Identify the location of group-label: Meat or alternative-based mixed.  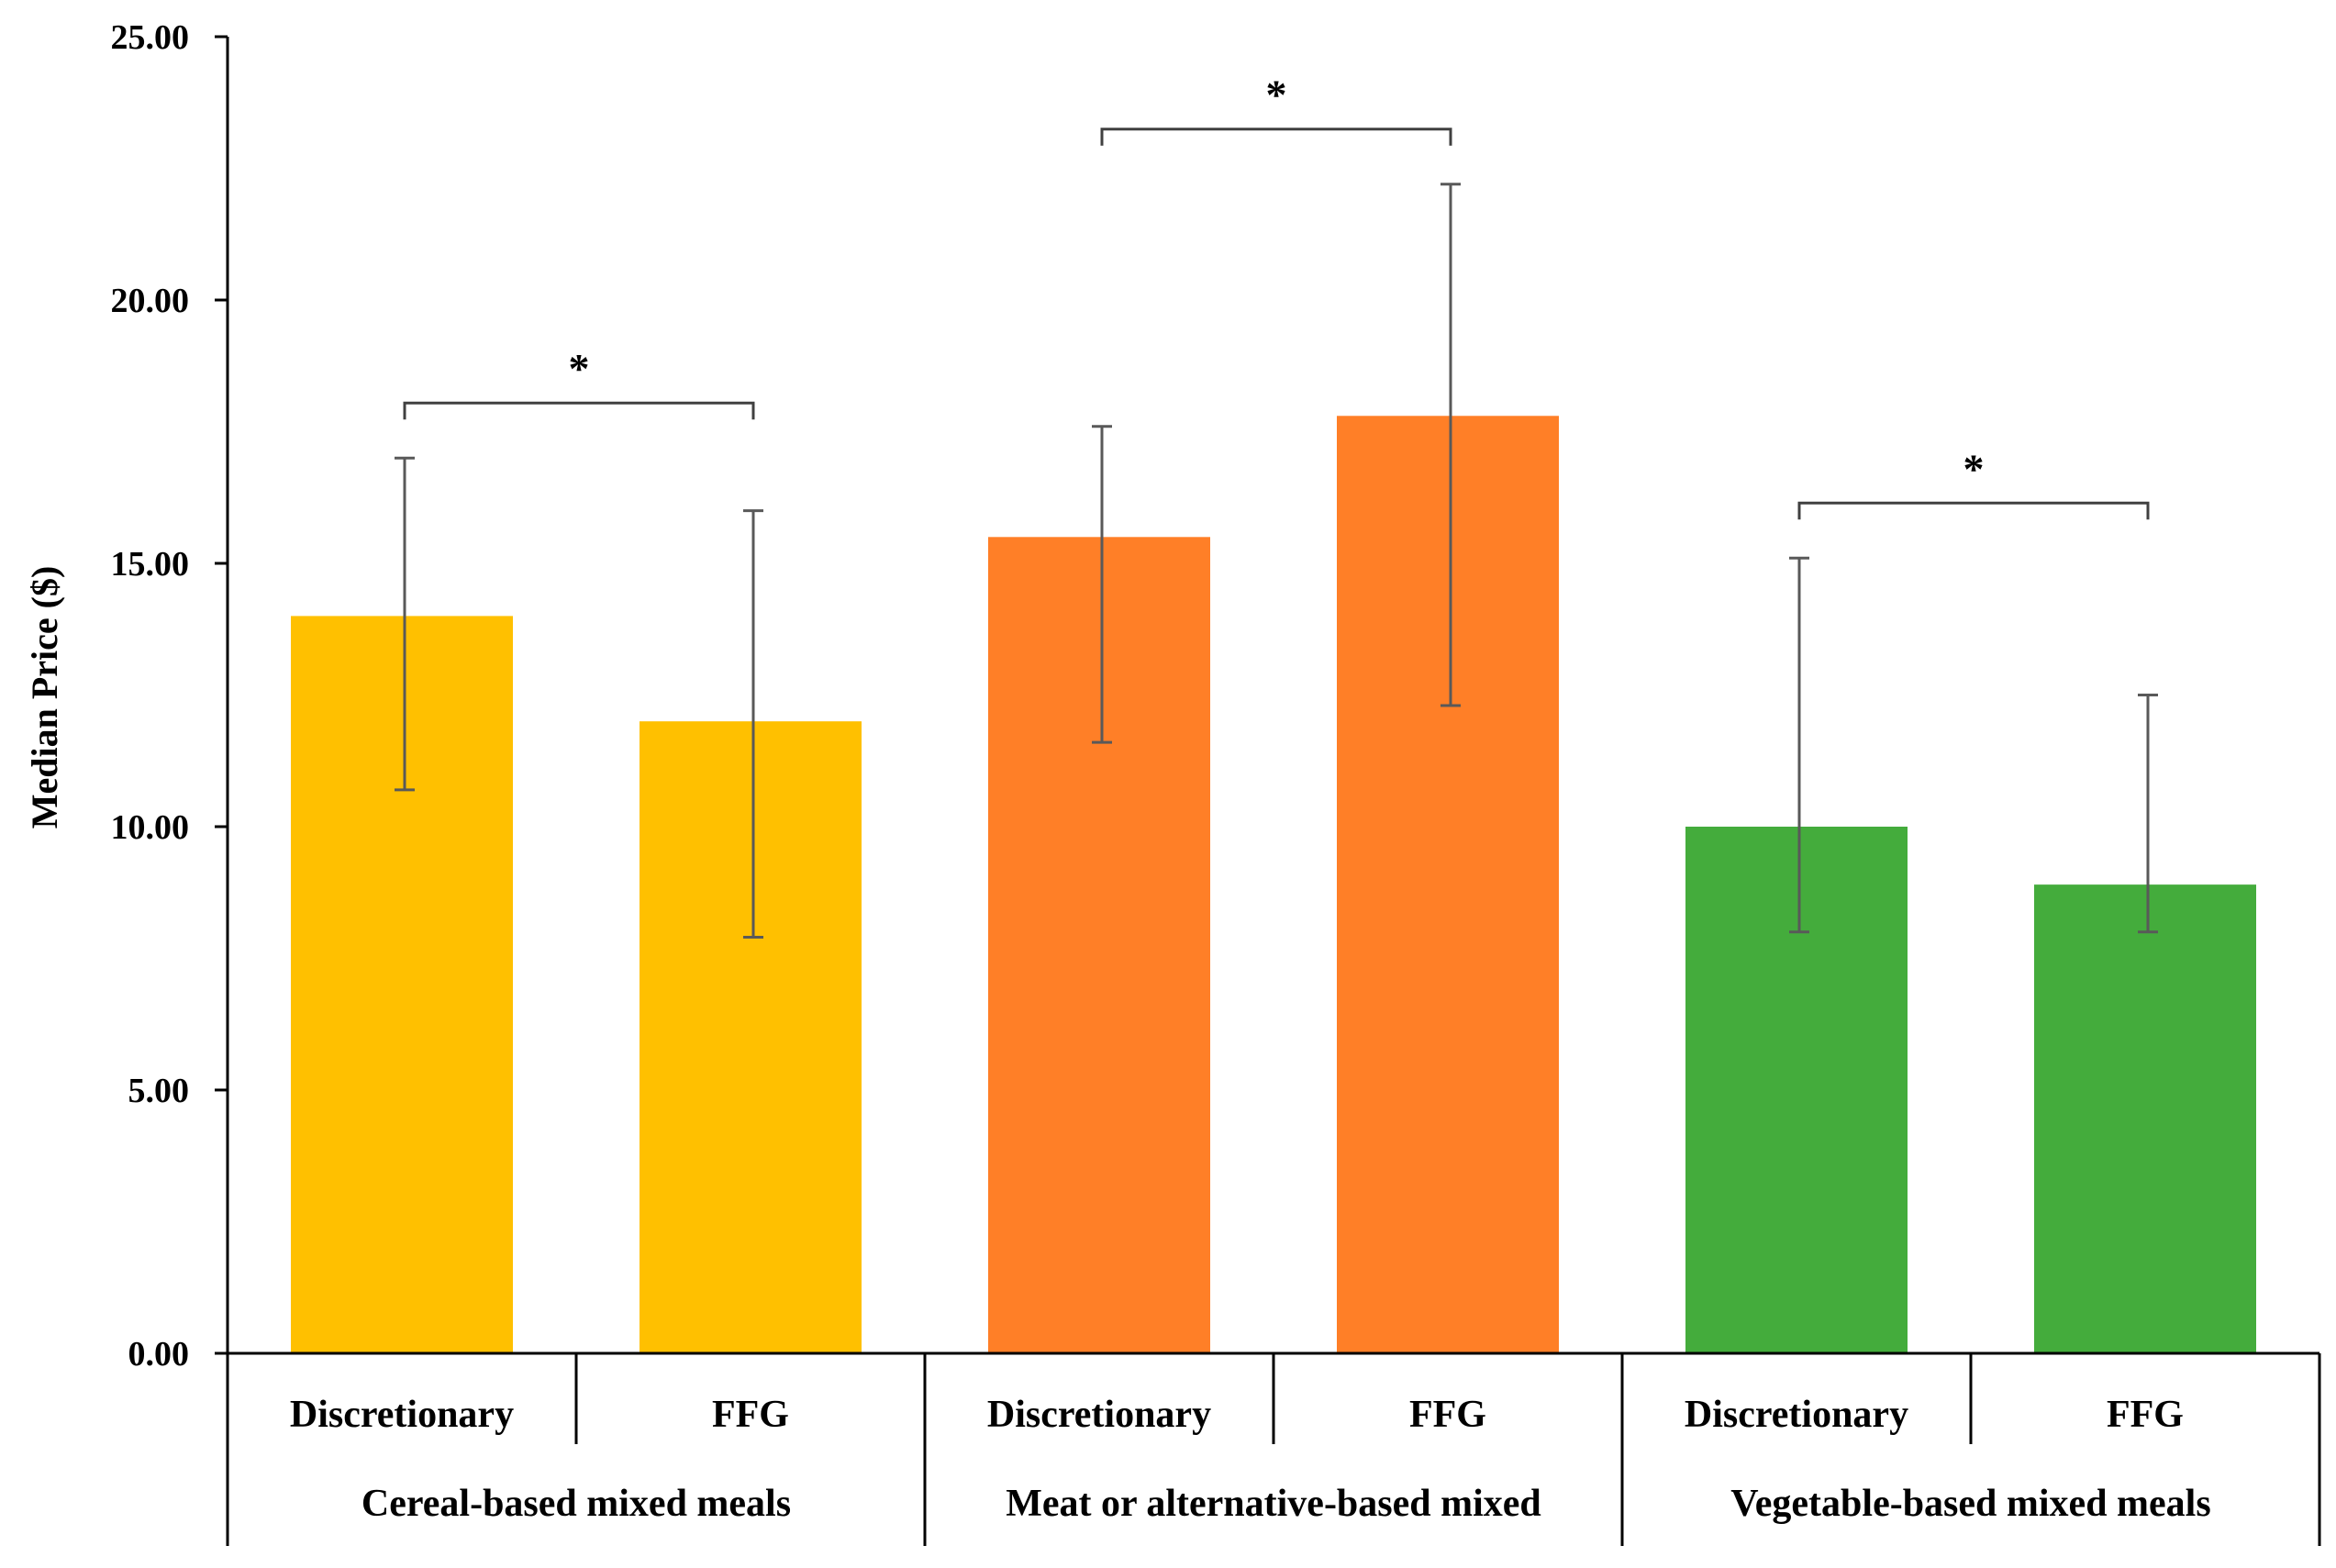
(1274, 1504).